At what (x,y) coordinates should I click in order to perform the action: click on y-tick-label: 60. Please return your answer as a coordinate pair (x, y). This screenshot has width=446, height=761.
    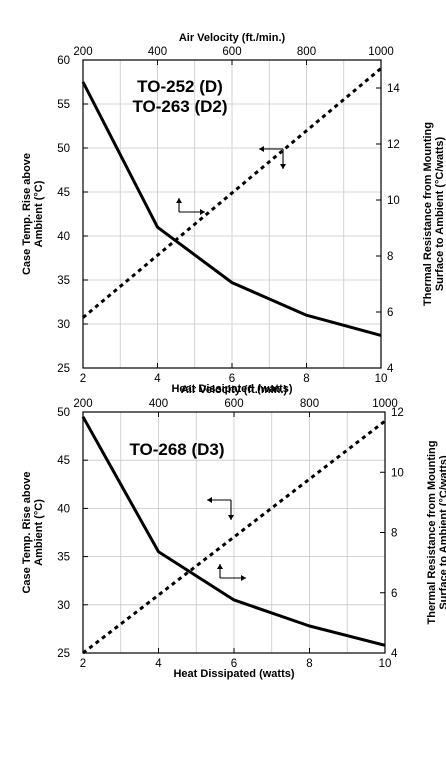
    Looking at the image, I should click on (63, 61).